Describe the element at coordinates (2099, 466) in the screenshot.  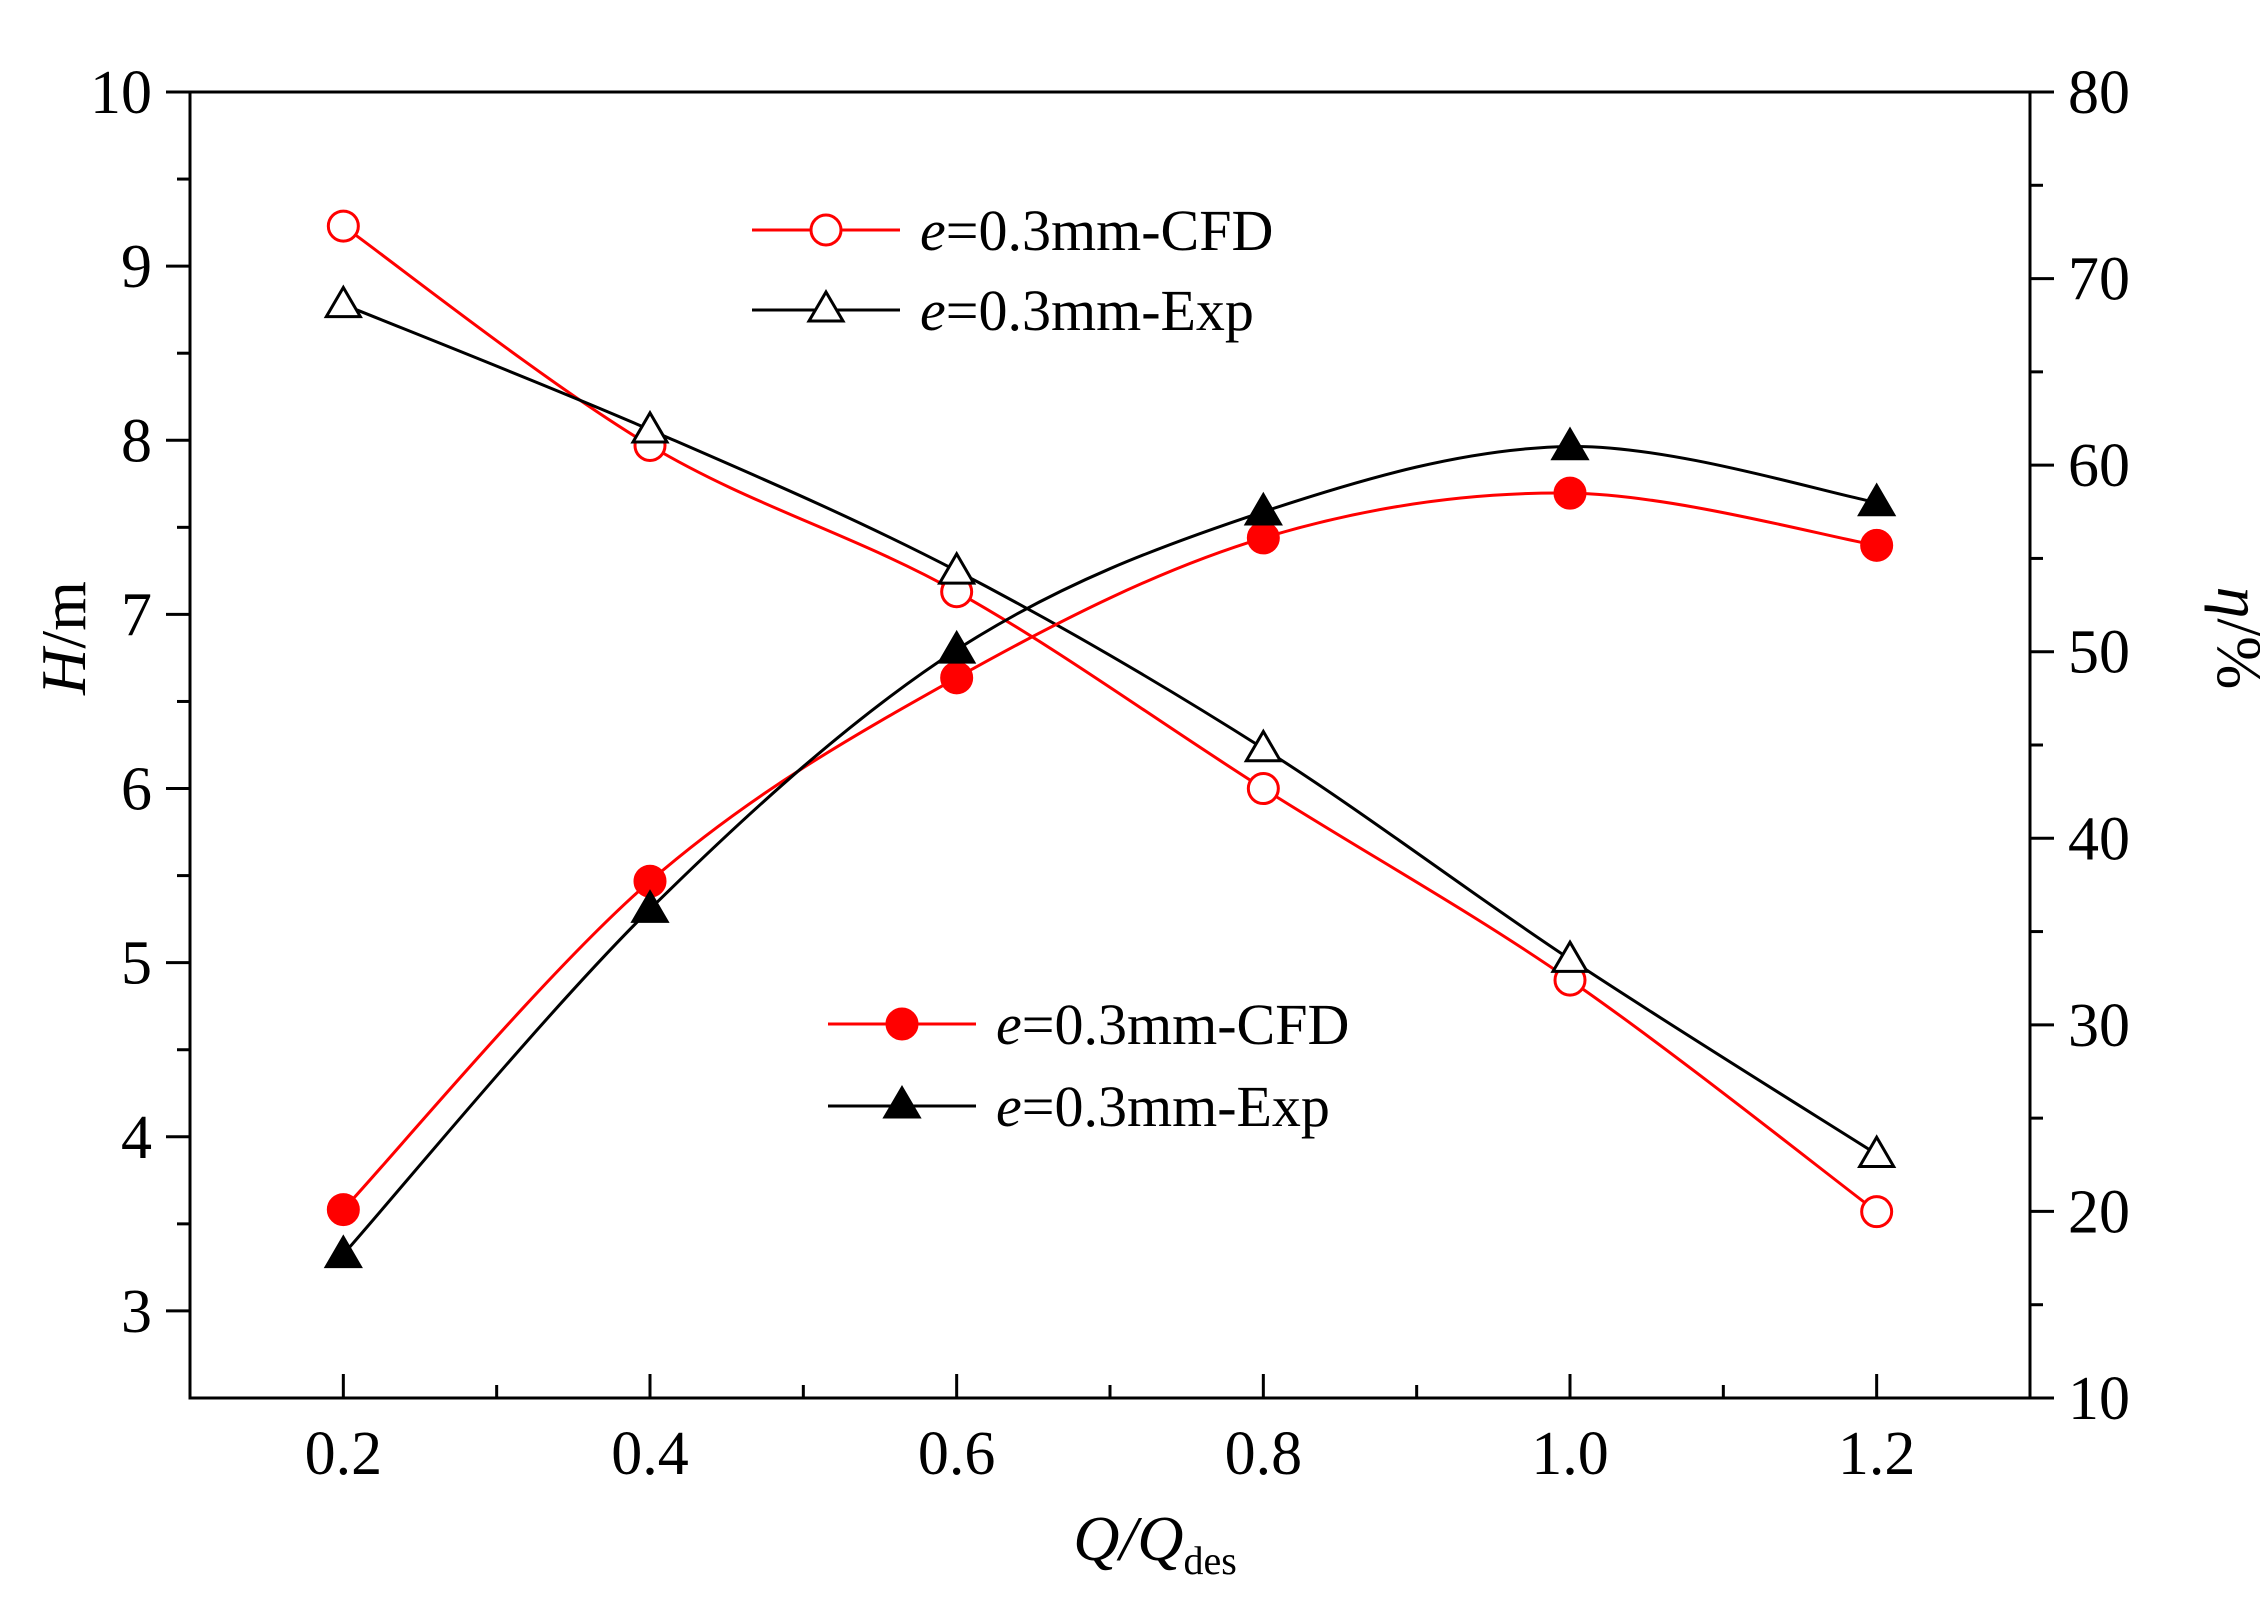
I see `y-right-tick-label: 60` at that location.